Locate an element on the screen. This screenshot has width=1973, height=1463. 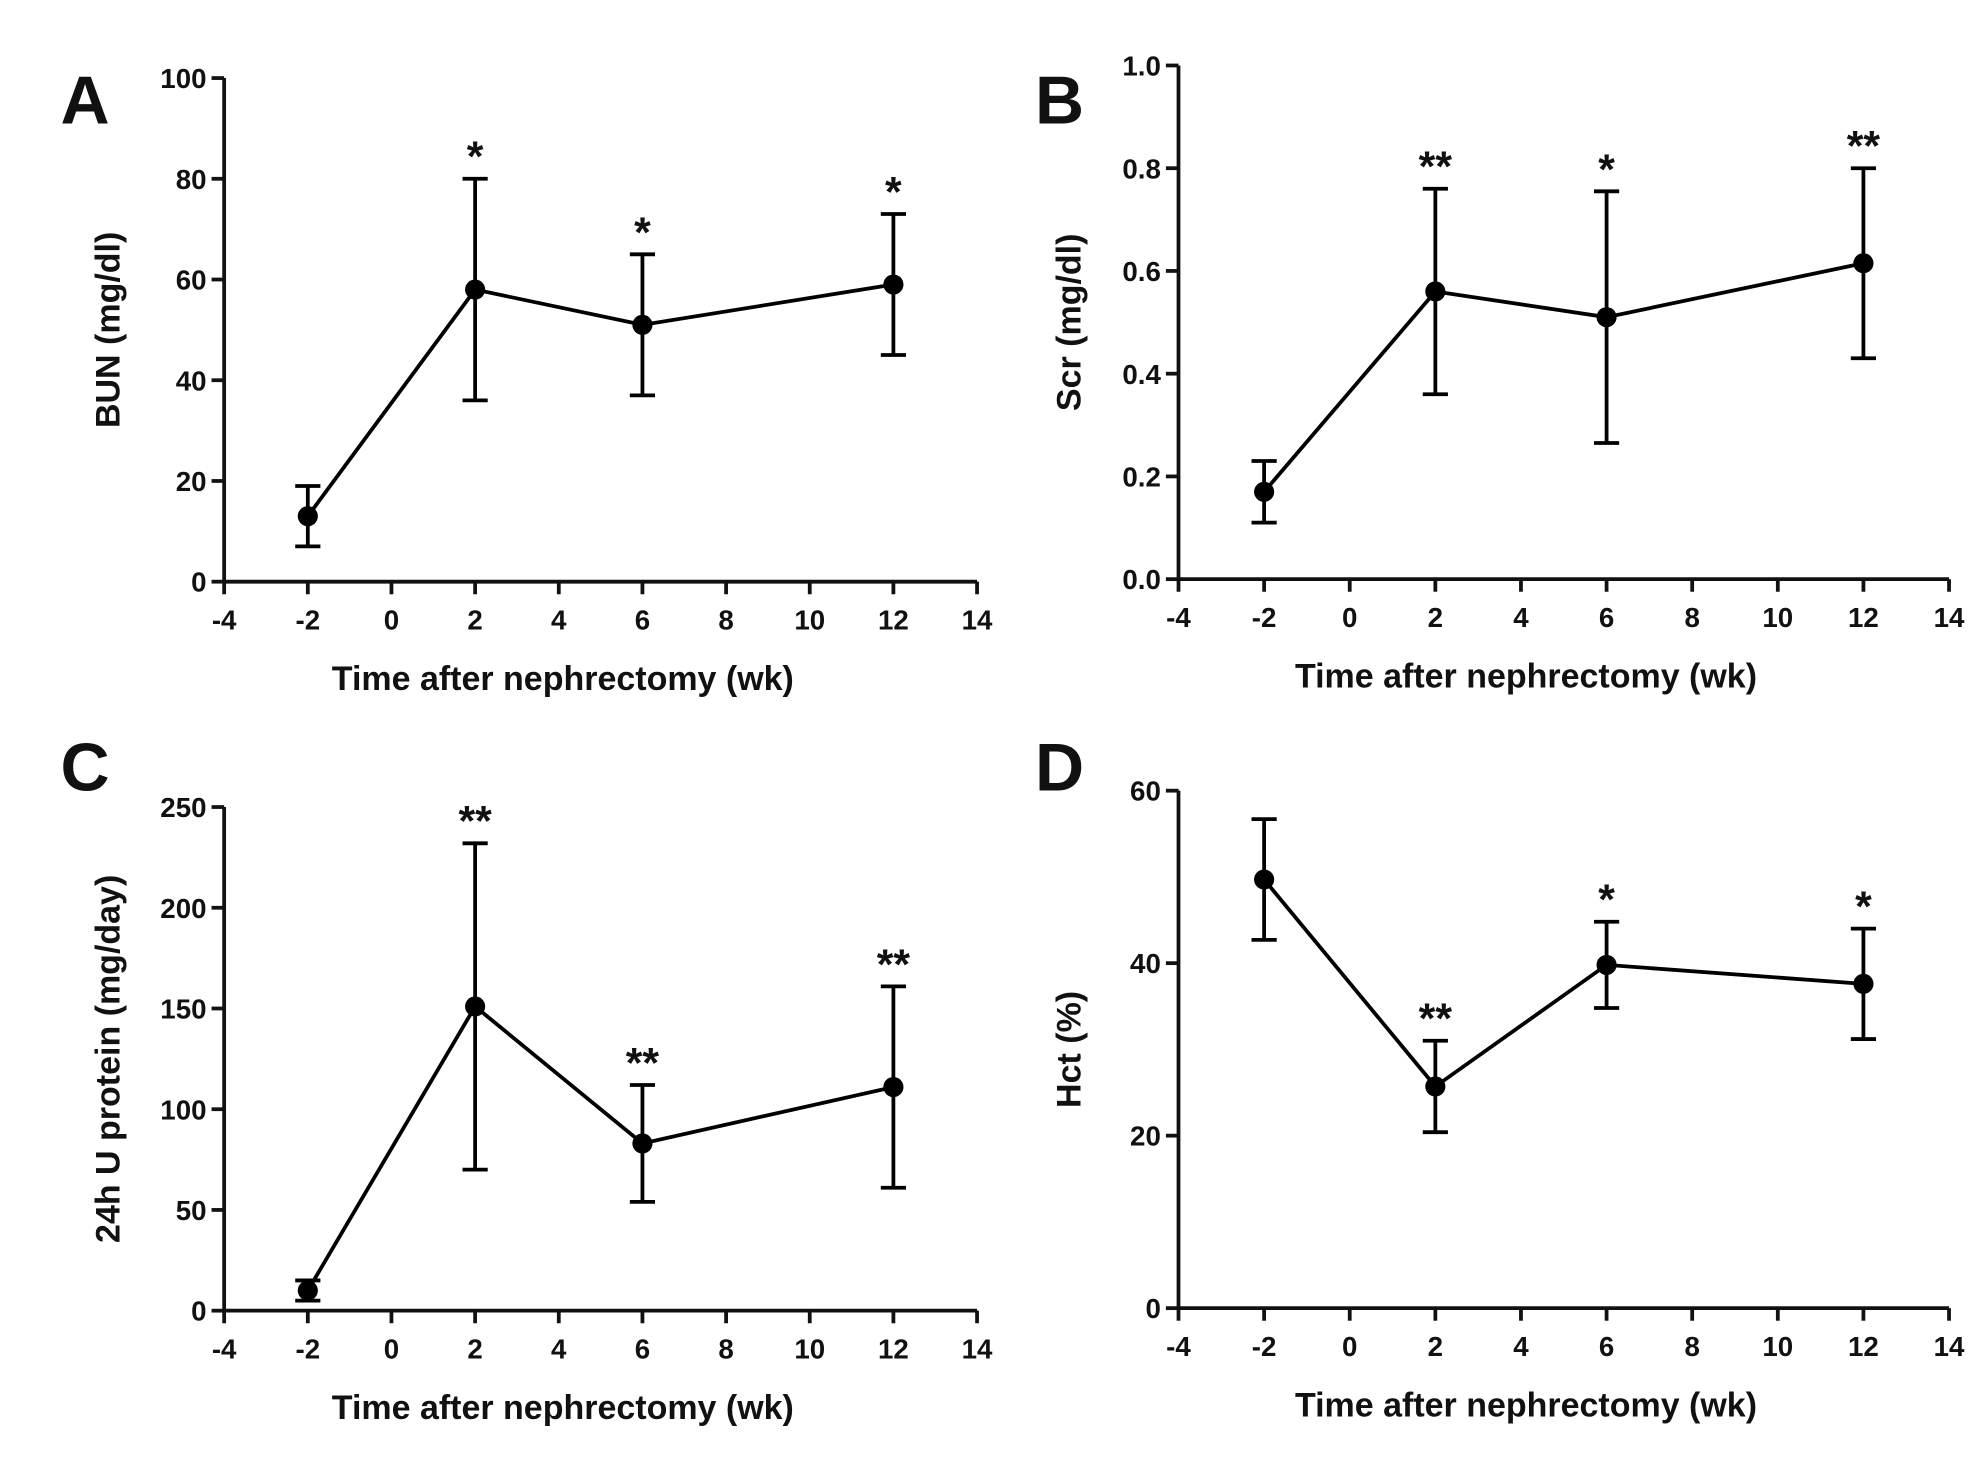
panel-letter: D is located at coordinates (1059, 768).